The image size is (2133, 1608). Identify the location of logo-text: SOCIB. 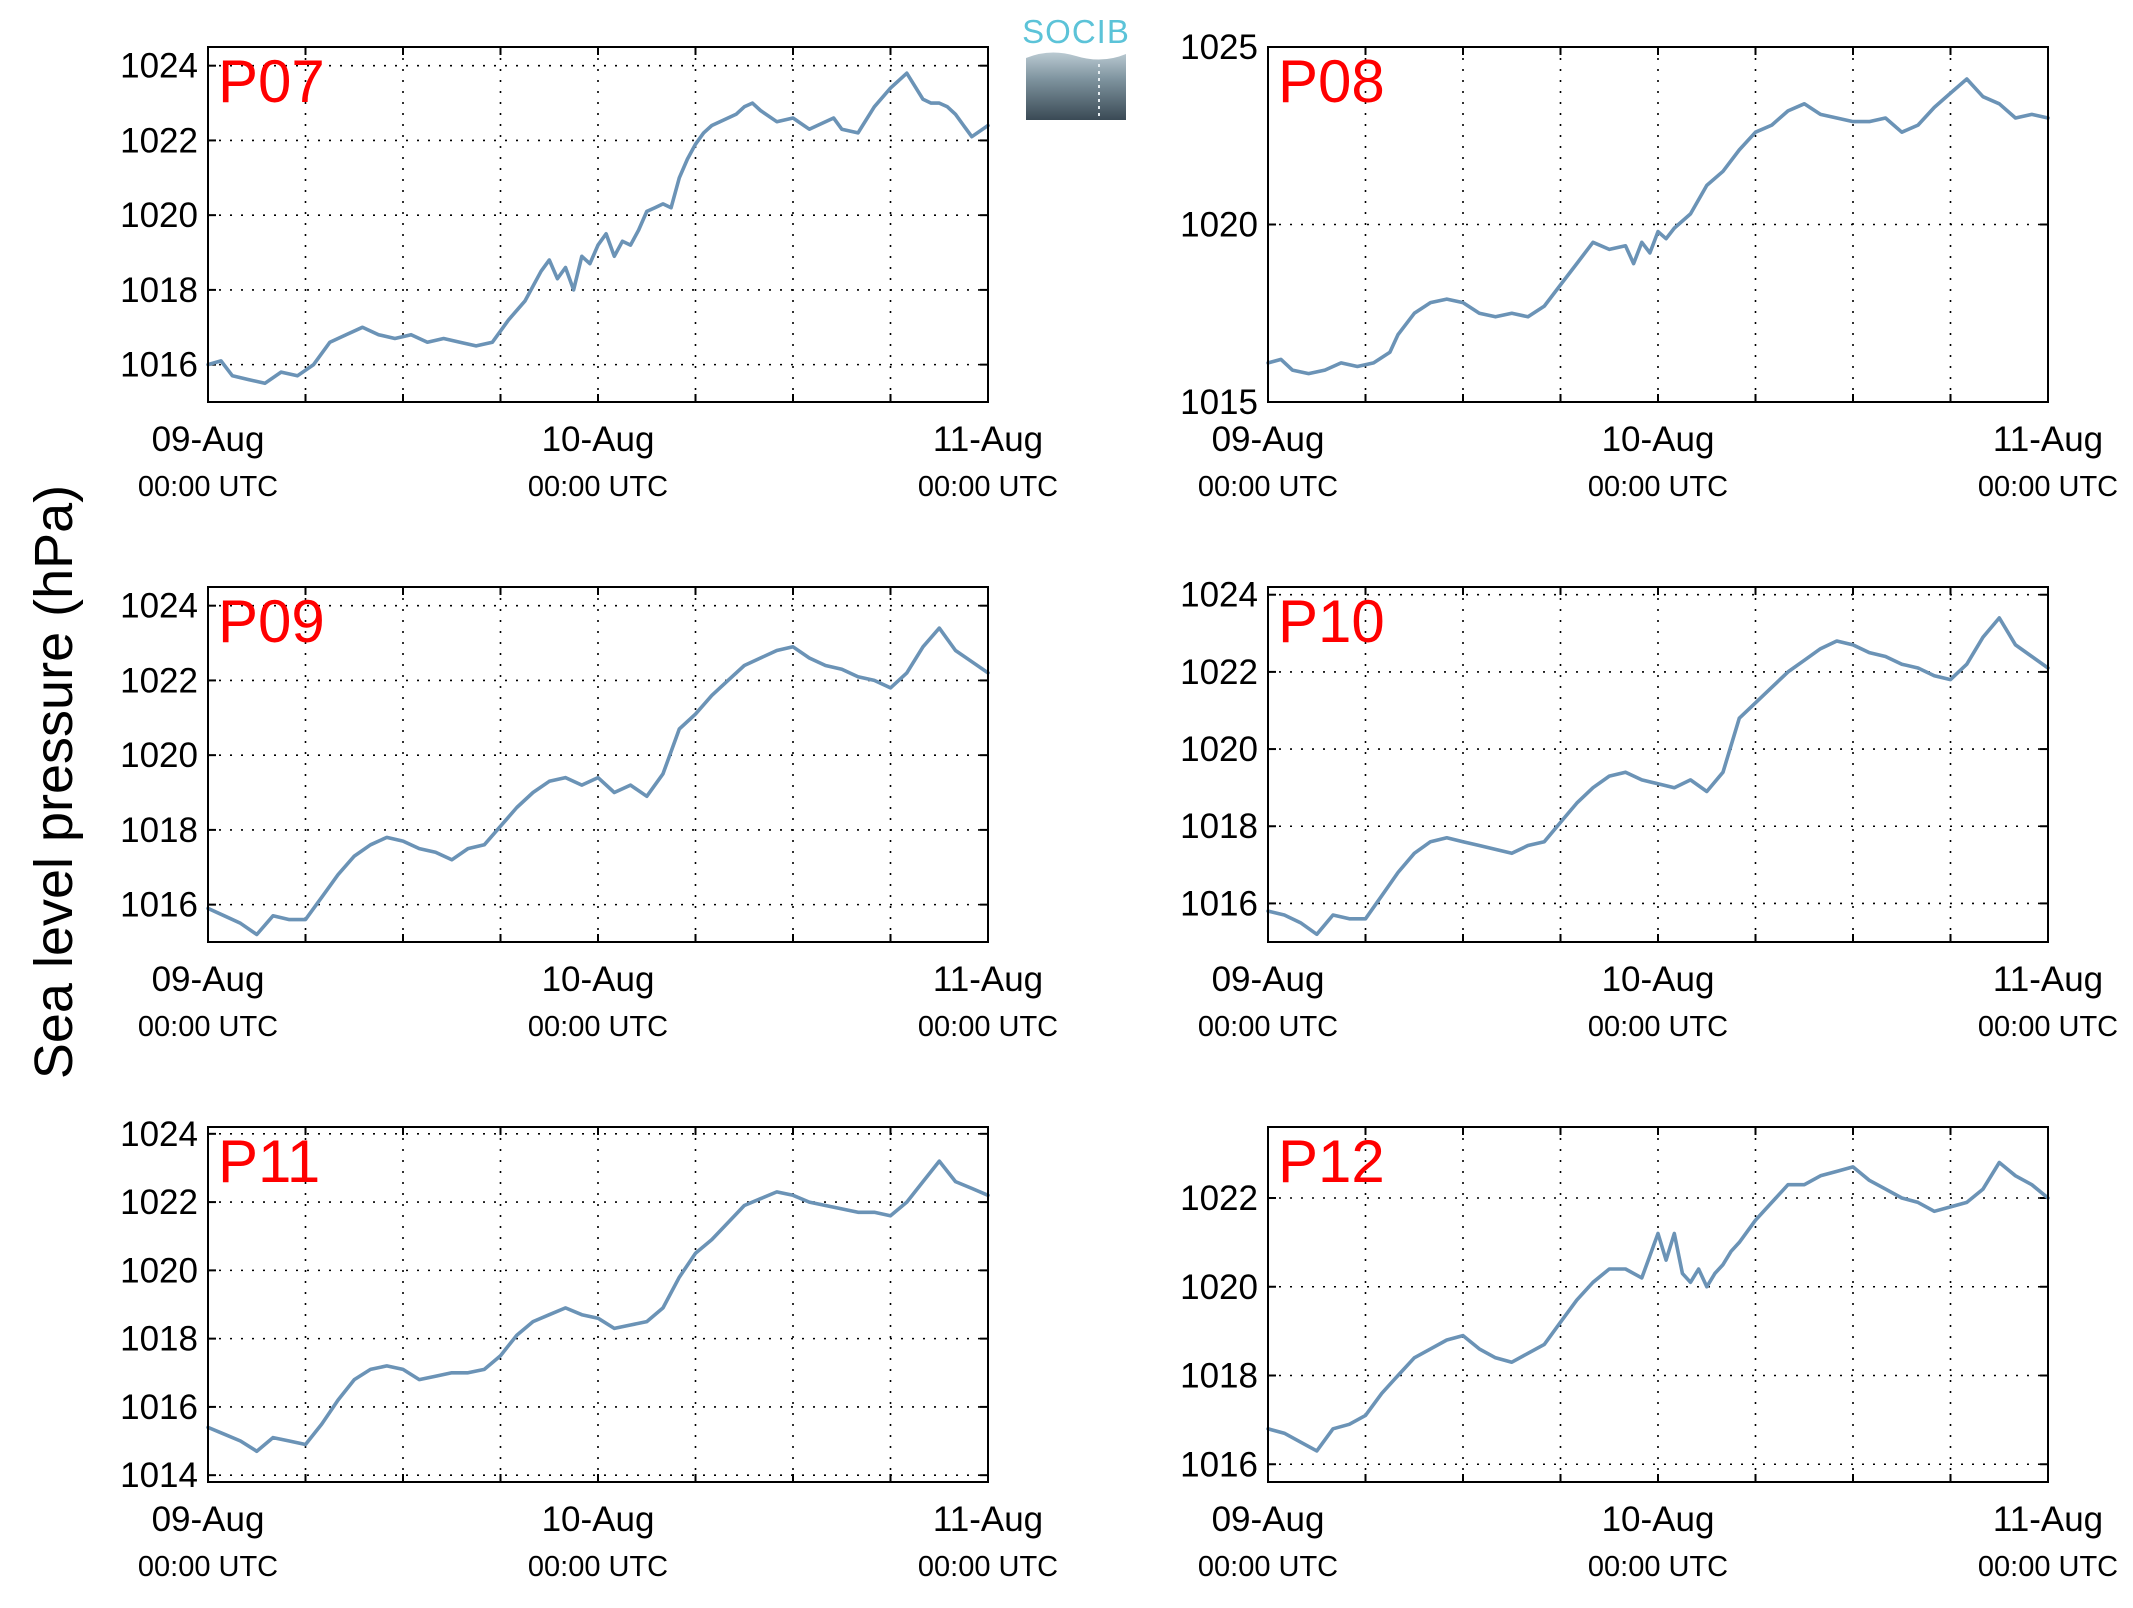
(1076, 31).